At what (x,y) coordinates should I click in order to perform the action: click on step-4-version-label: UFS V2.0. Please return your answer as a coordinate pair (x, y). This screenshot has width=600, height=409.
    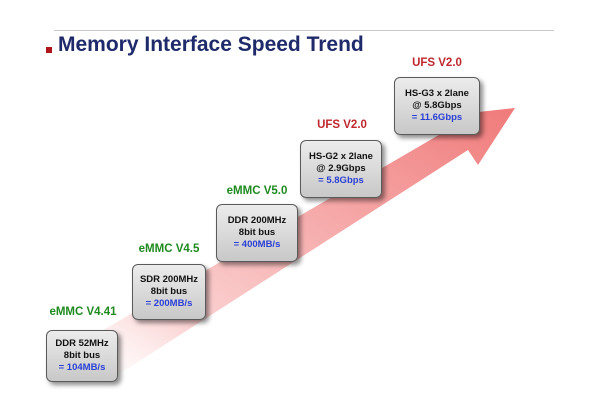
    Looking at the image, I should click on (342, 125).